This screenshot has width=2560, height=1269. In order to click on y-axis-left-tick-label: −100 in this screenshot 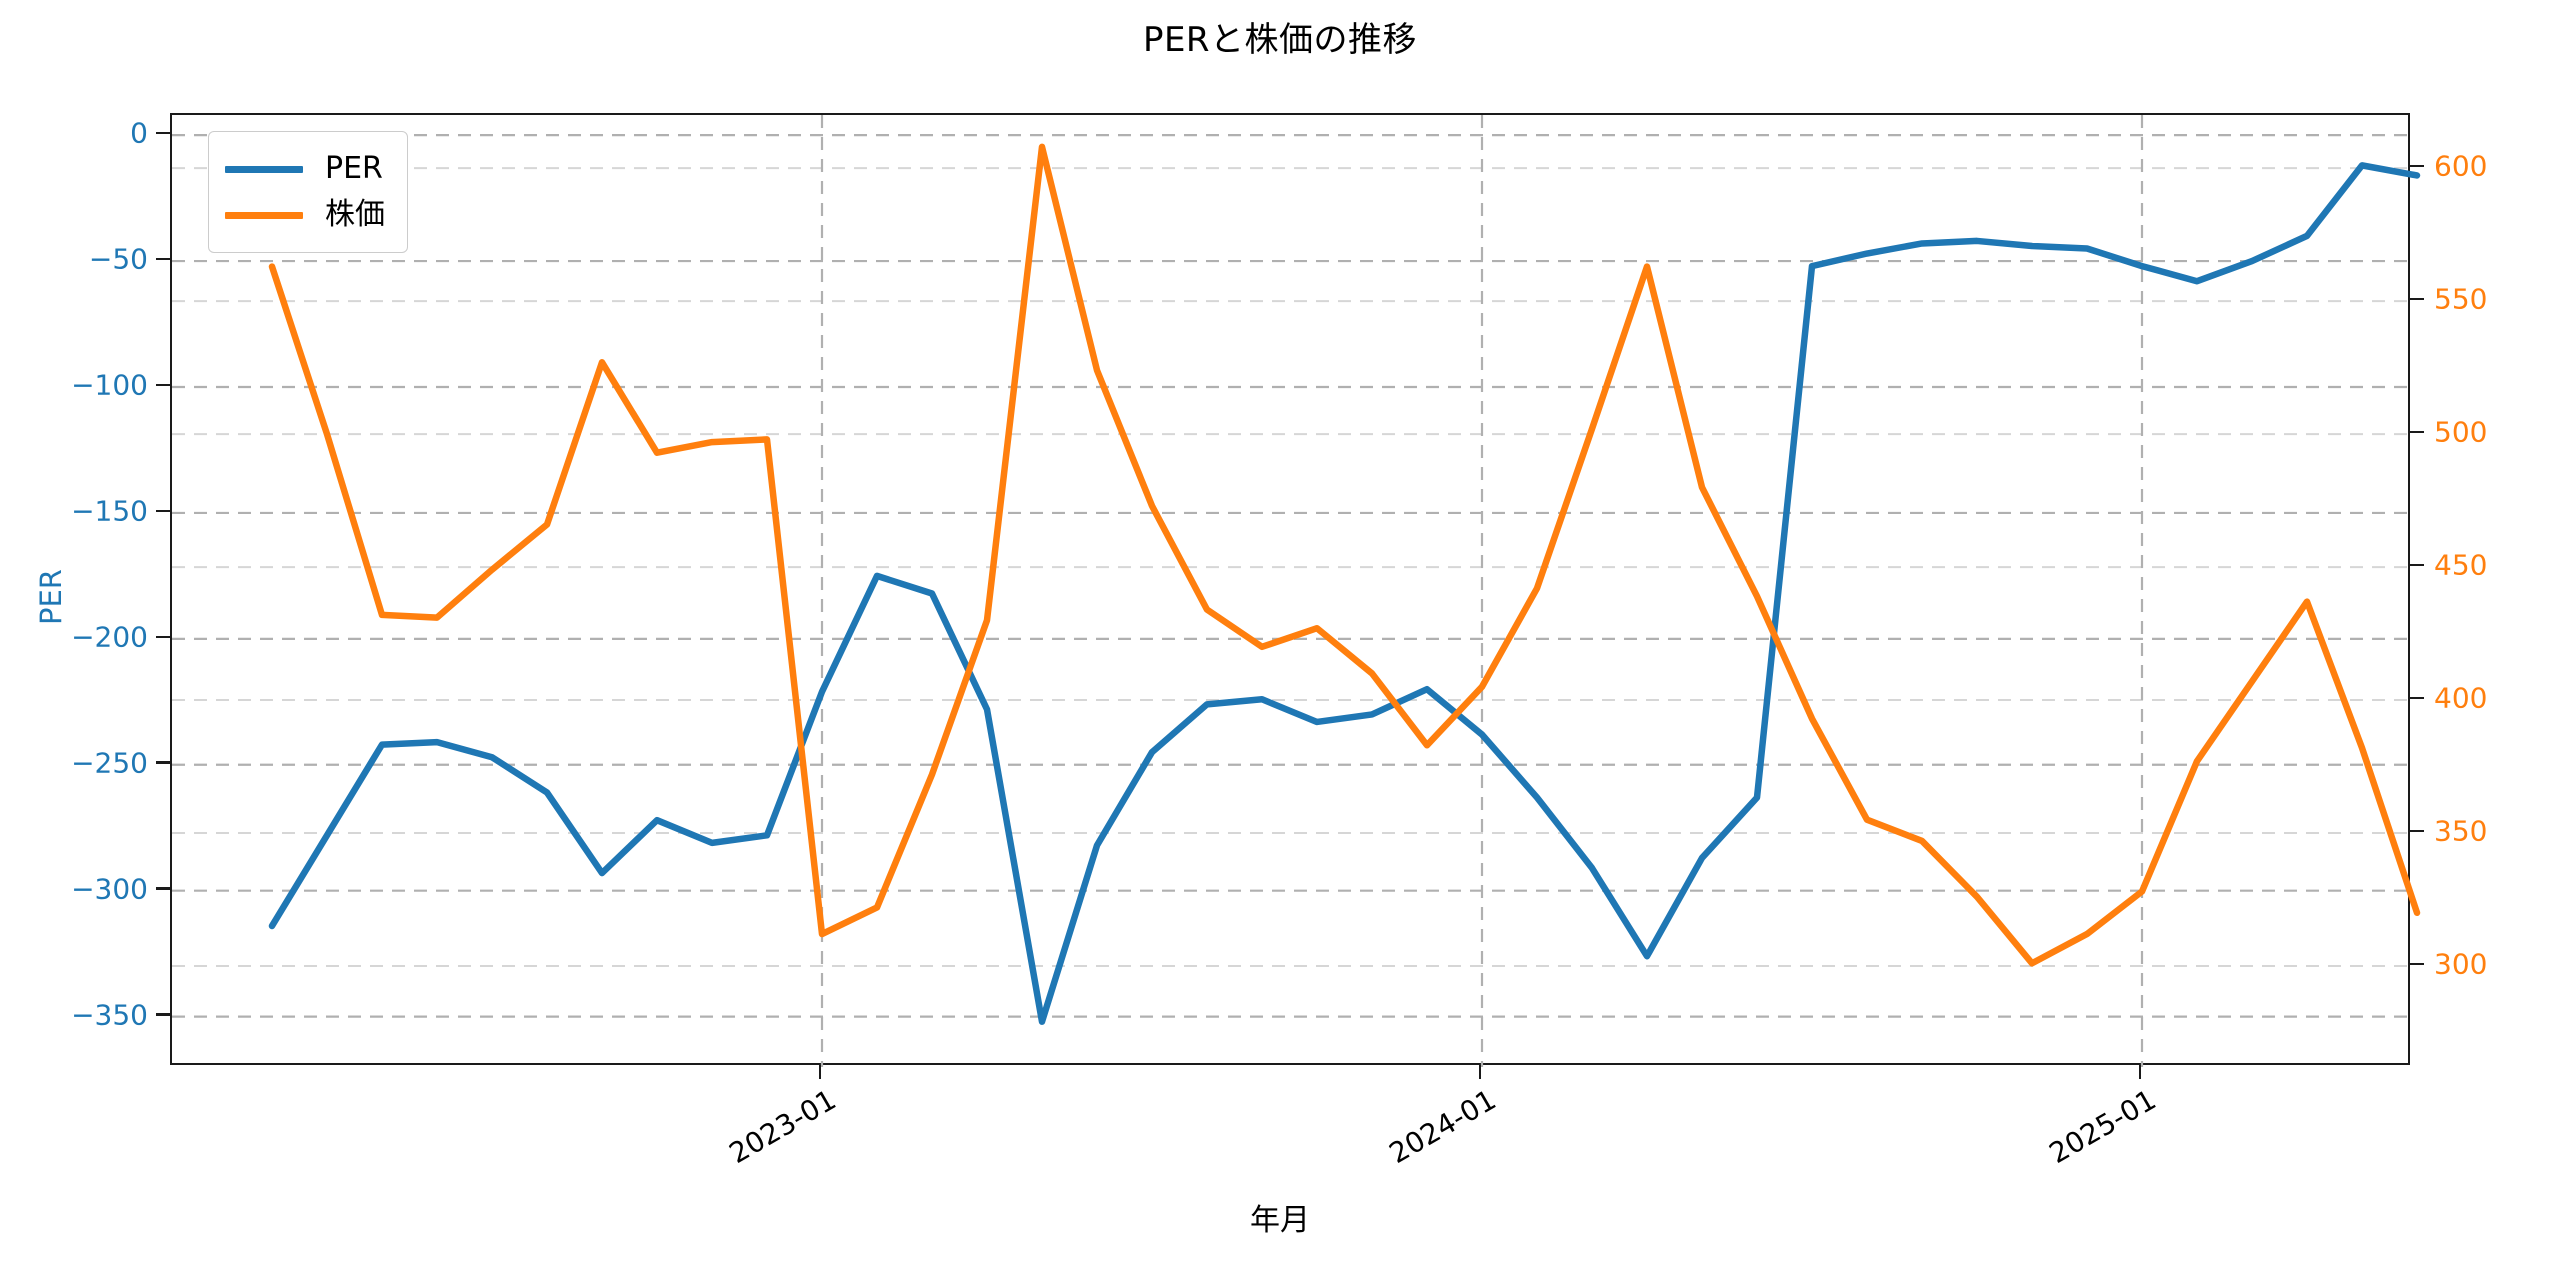, I will do `click(109, 385)`.